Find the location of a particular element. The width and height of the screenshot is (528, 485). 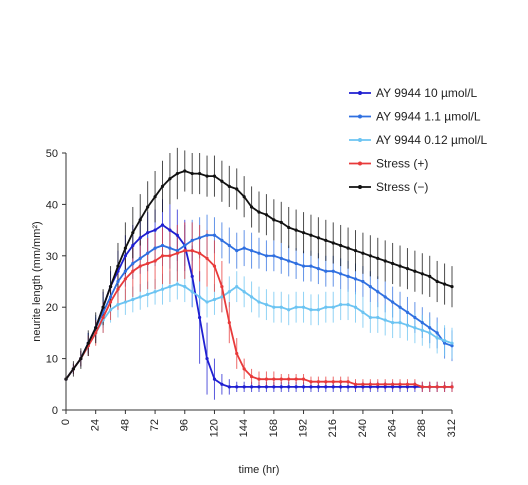

legend-label: AY 9944 10 µmol/L is located at coordinates (427, 93).